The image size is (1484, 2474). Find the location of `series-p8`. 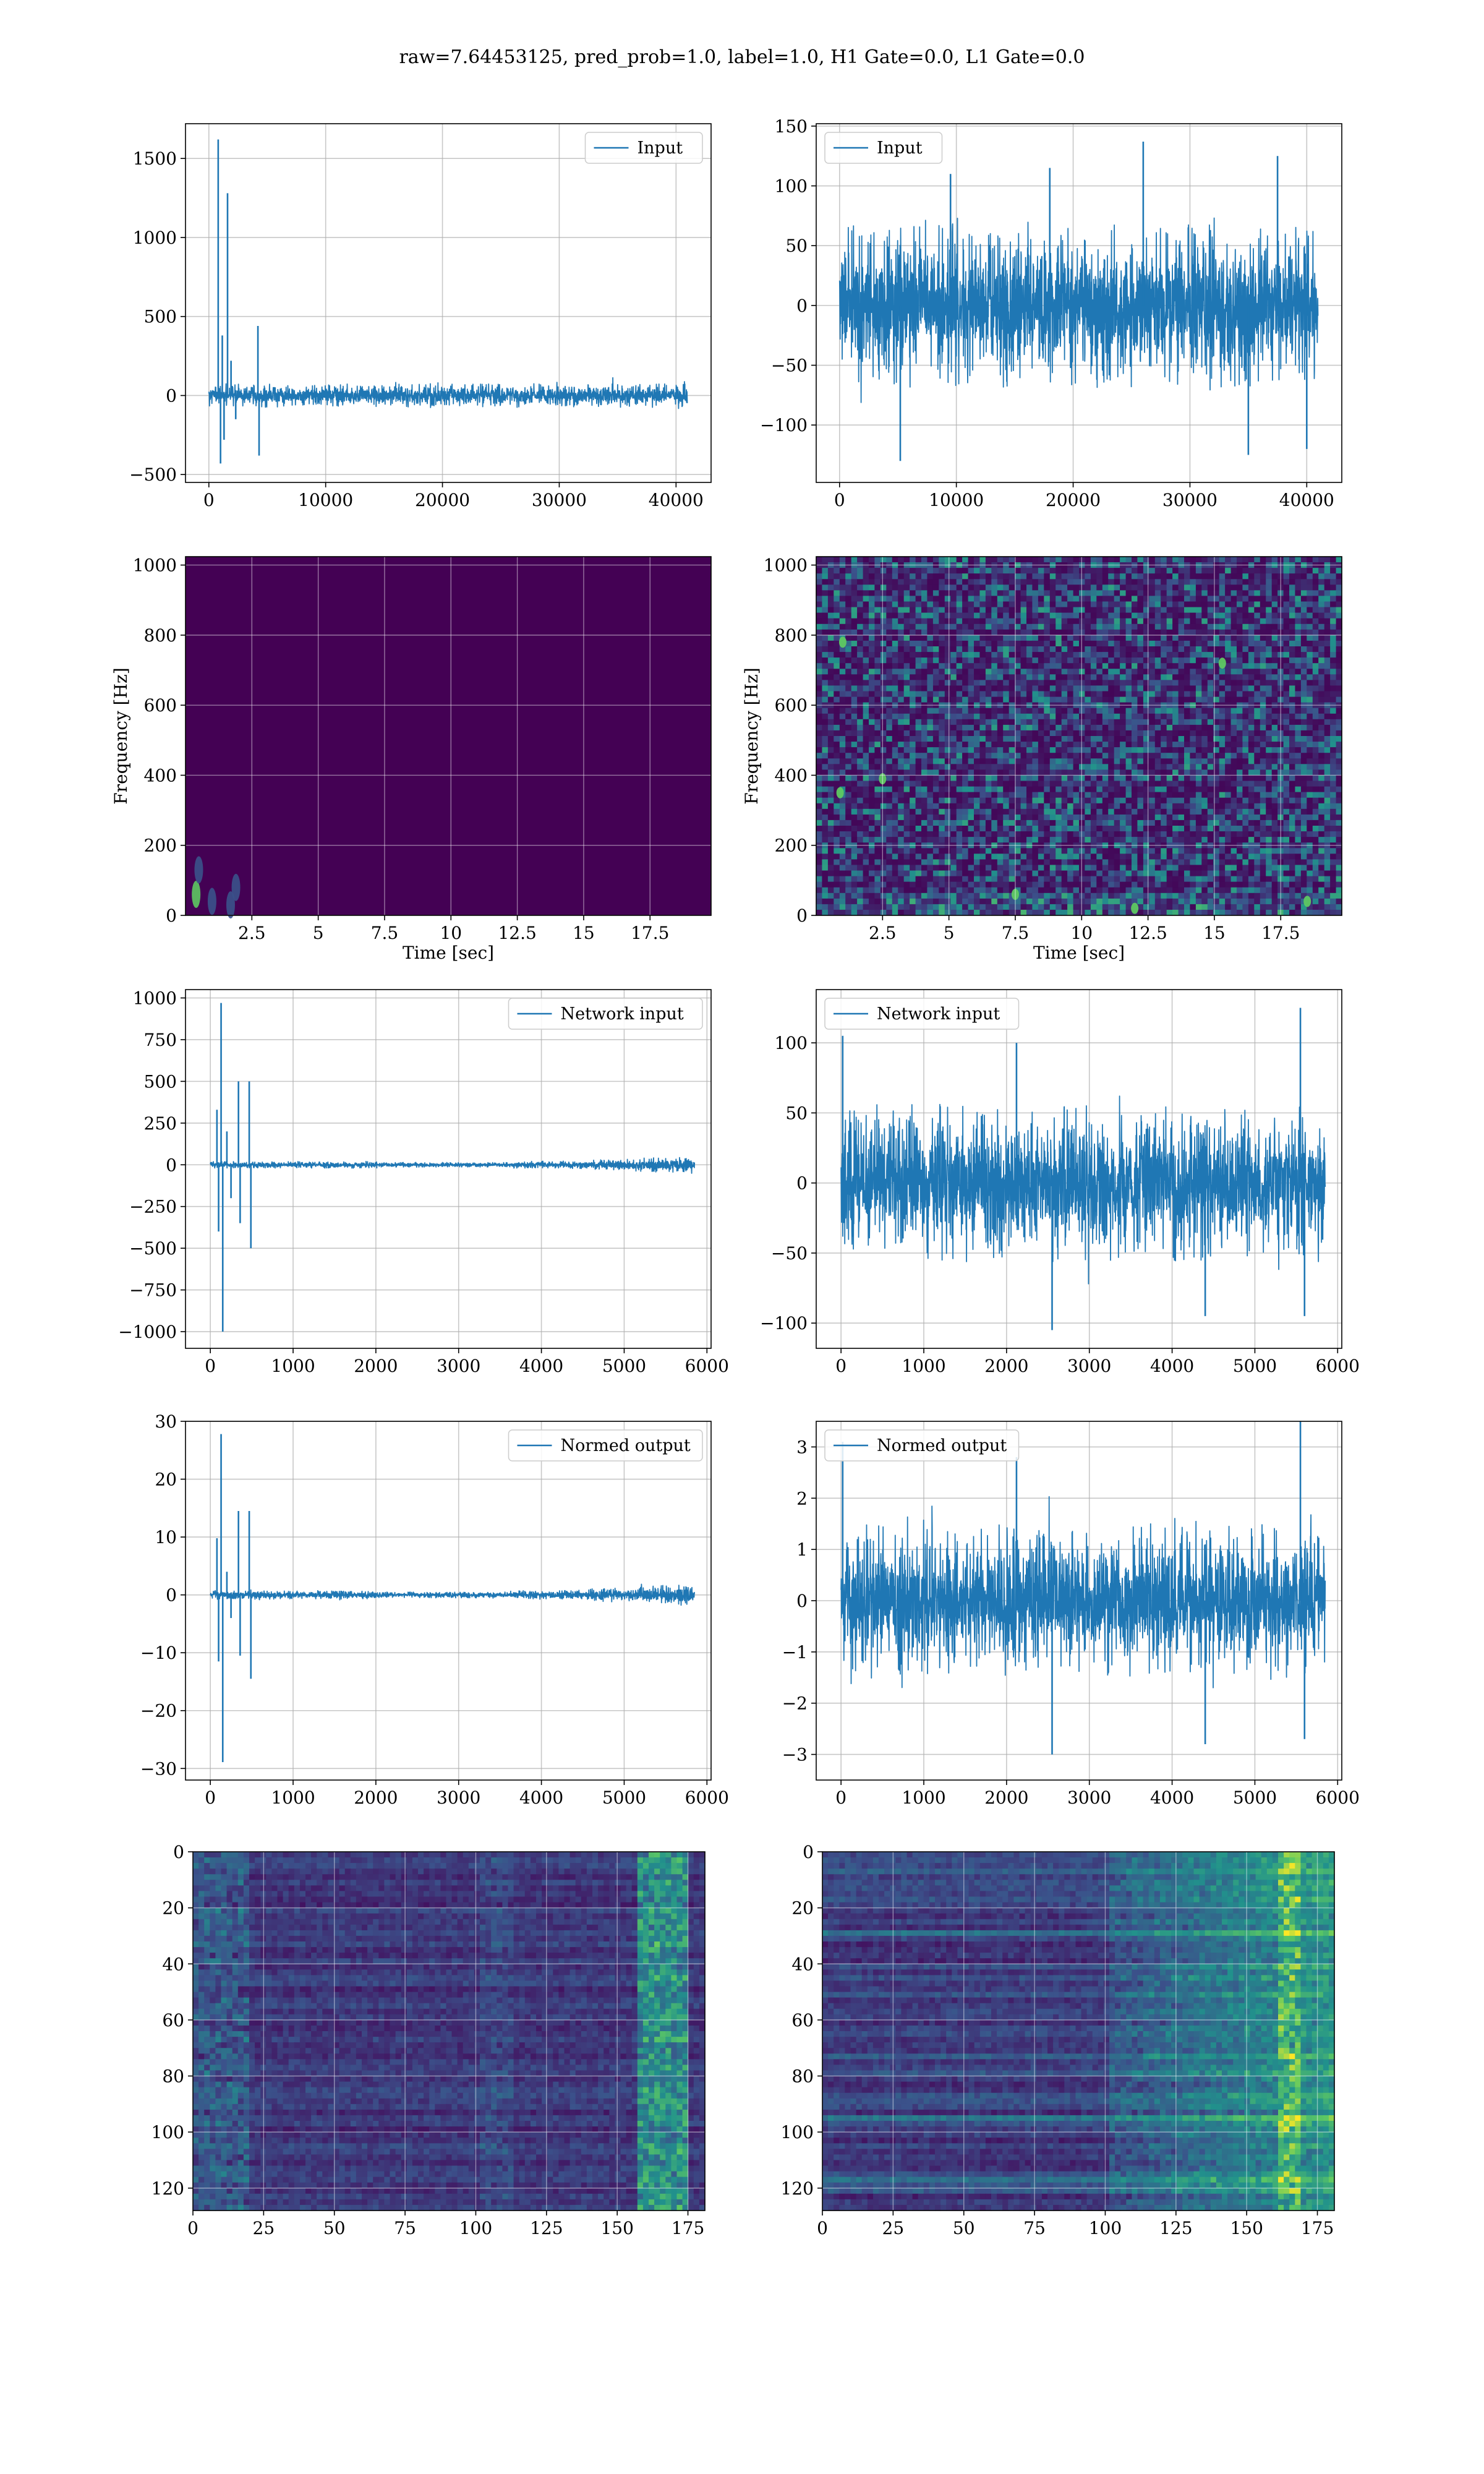

series-p8 is located at coordinates (1083, 1588).